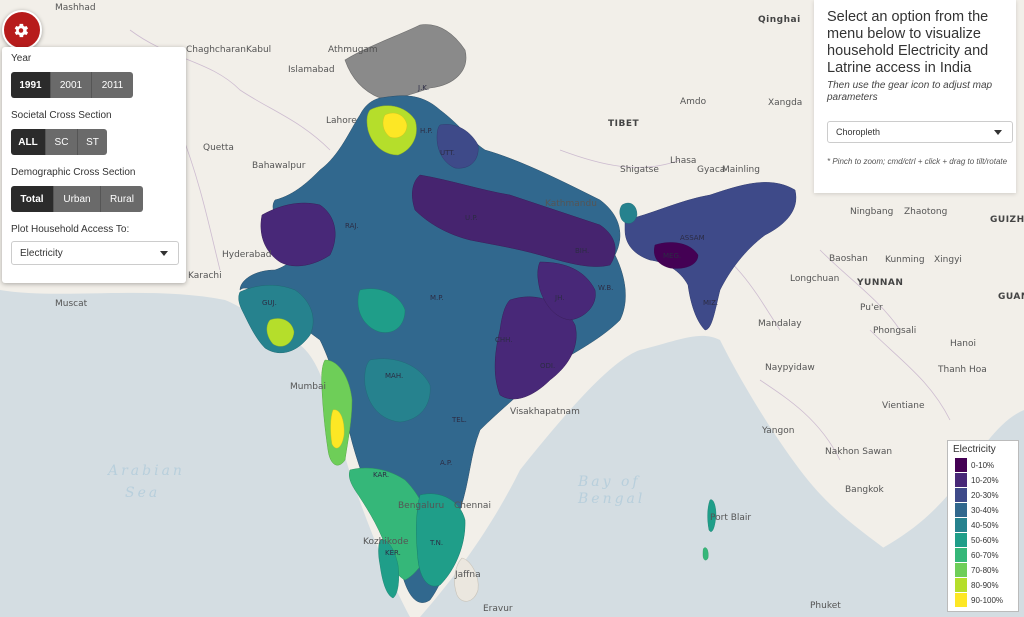 The height and width of the screenshot is (617, 1024). What do you see at coordinates (389, 524) in the screenshot?
I see `region-south-green` at bounding box center [389, 524].